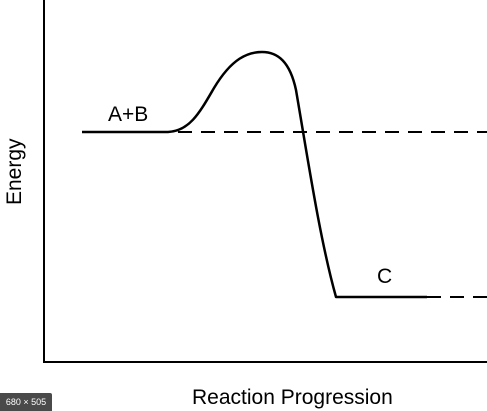 This screenshot has width=487, height=411. What do you see at coordinates (26, 402) in the screenshot?
I see `image-size-badge: 680 × 505` at bounding box center [26, 402].